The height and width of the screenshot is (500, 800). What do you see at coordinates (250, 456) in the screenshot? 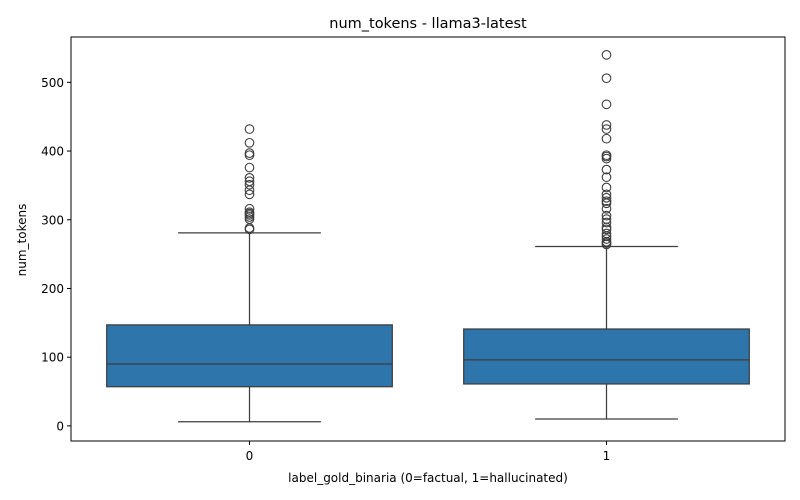
I see `x-tick-label: 0` at bounding box center [250, 456].